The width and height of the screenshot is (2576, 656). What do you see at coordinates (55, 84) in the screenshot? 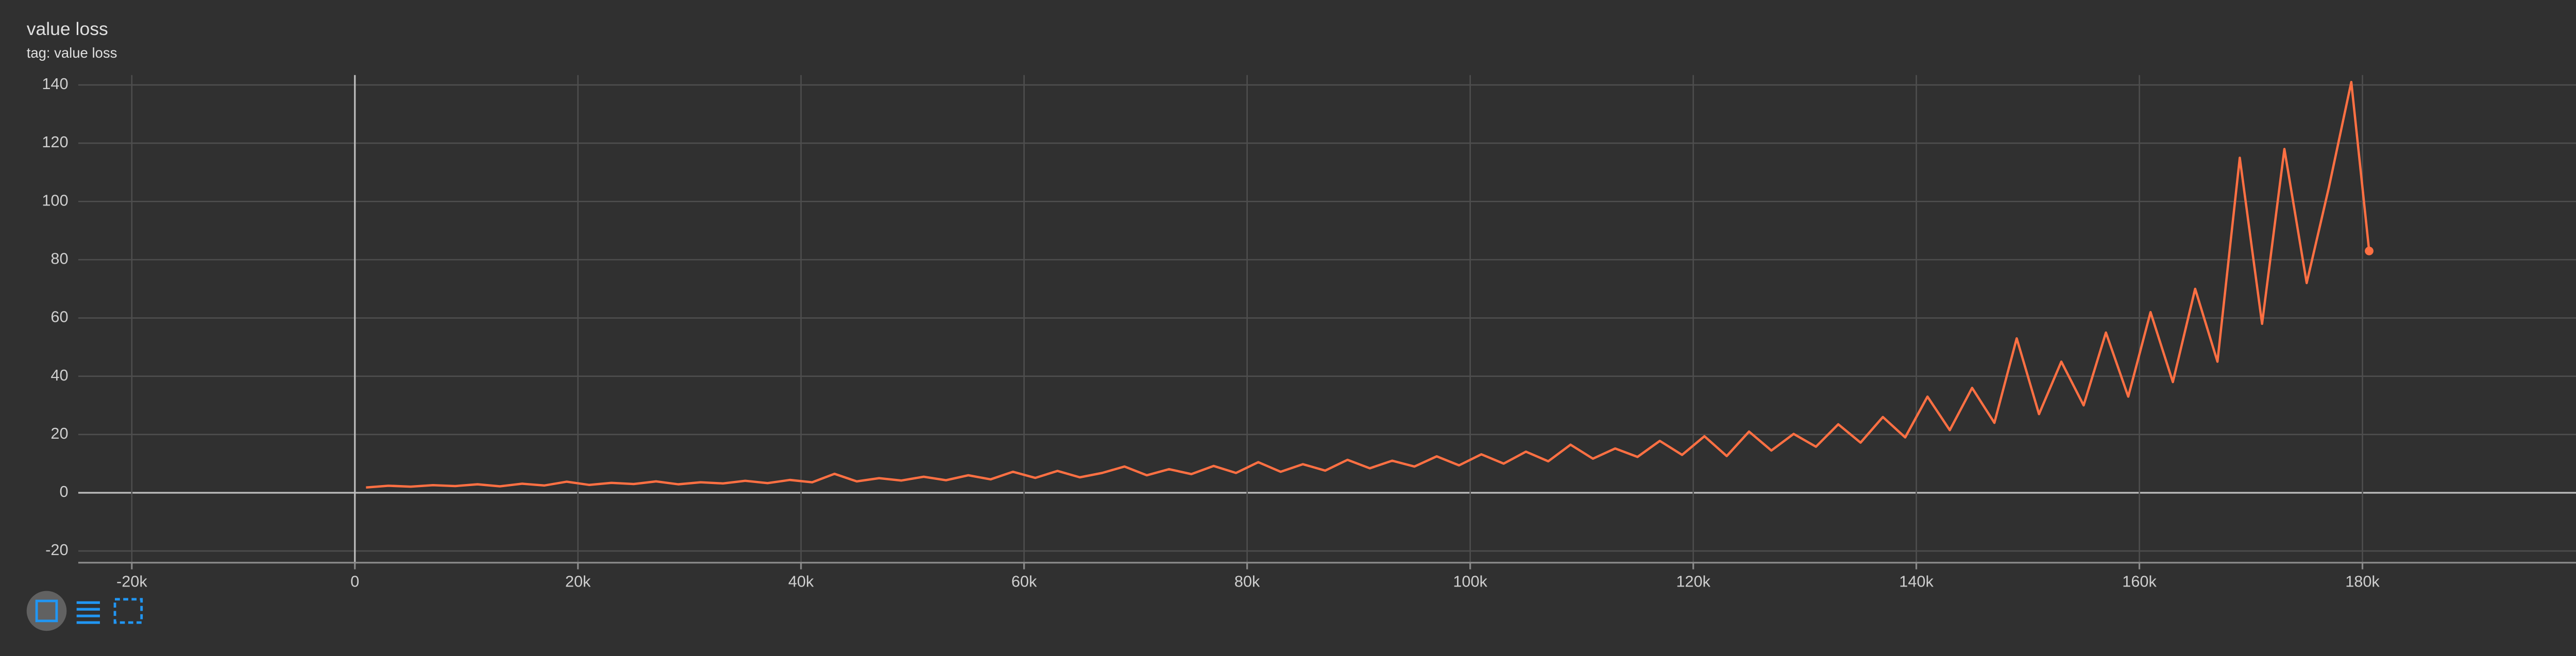
I see `y-tick-label: 140` at bounding box center [55, 84].